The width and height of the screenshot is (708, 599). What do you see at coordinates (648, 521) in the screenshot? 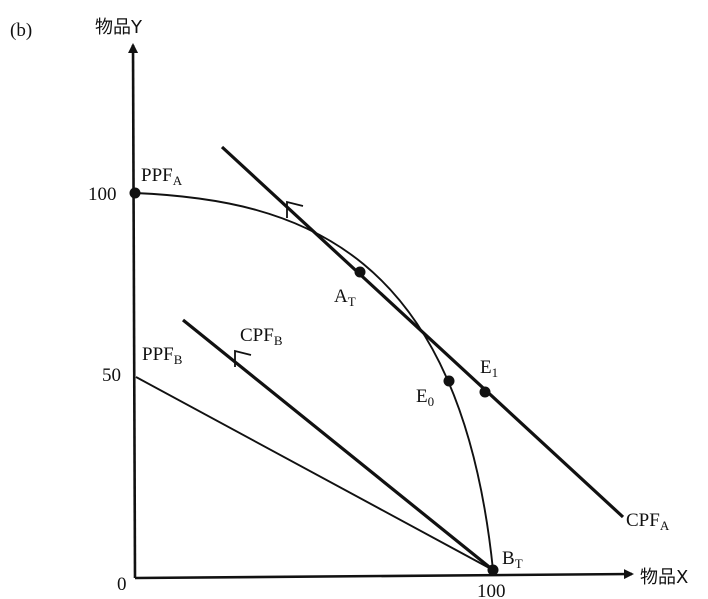
I see `cpf-a-label: CPFA` at bounding box center [648, 521].